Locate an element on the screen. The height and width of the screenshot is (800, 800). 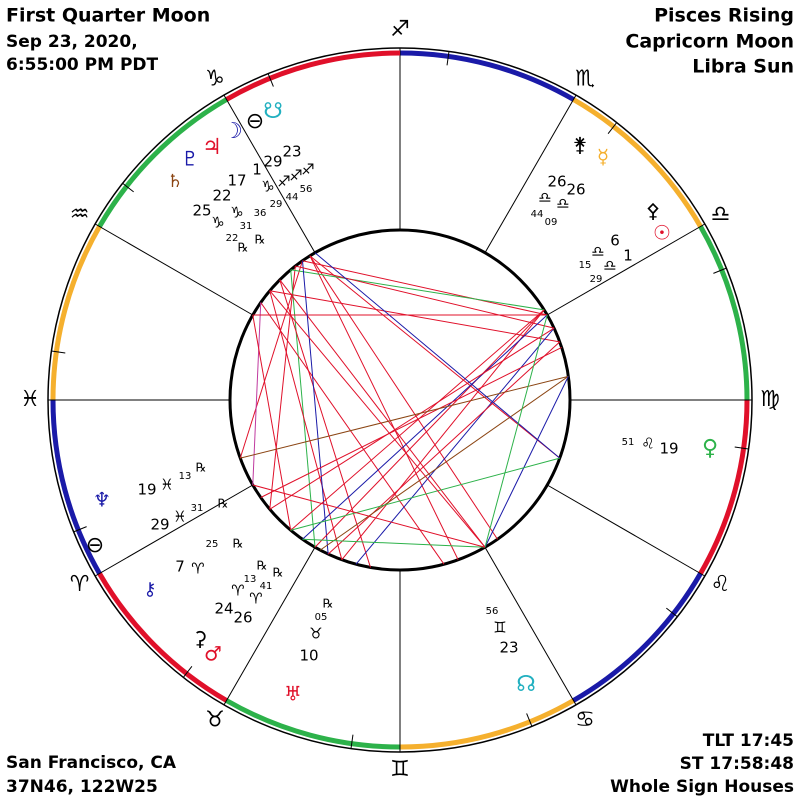
sign-glyph: ♐ is located at coordinates (400, 29).